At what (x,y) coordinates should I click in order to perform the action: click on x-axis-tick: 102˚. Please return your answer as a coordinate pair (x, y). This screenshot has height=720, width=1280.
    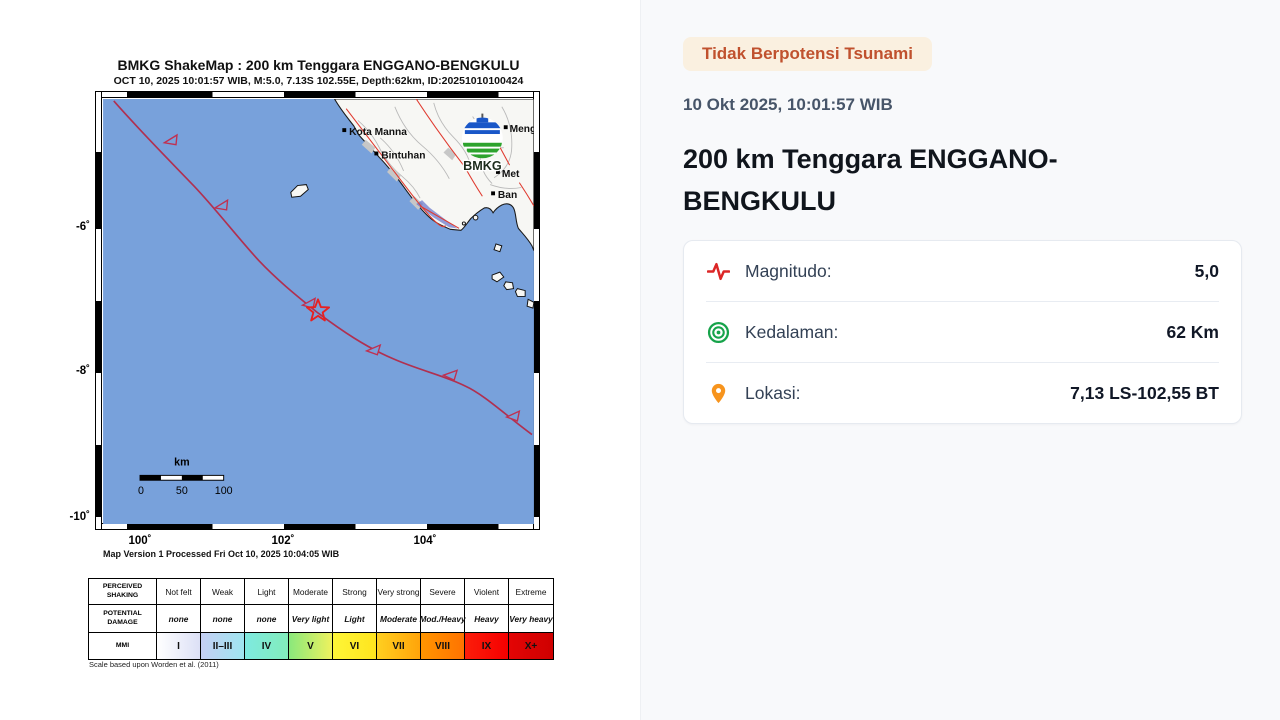
    Looking at the image, I should click on (283, 541).